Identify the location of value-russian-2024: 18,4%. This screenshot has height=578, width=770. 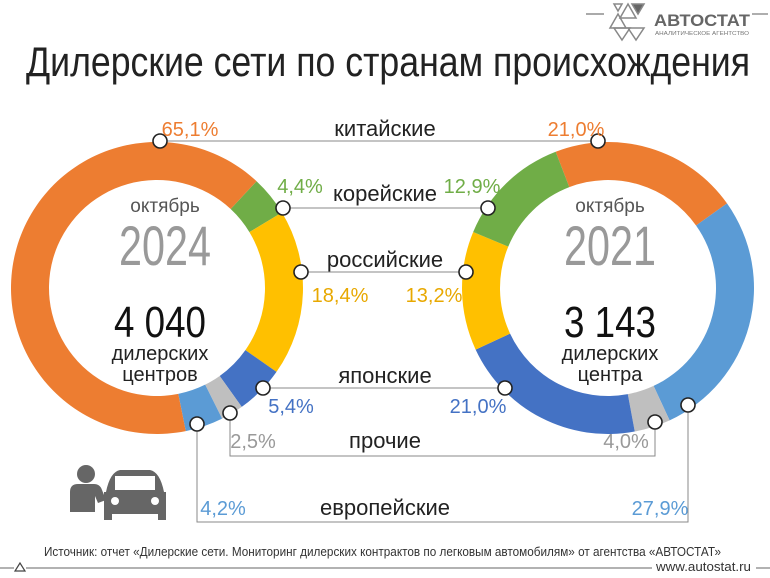
(340, 296).